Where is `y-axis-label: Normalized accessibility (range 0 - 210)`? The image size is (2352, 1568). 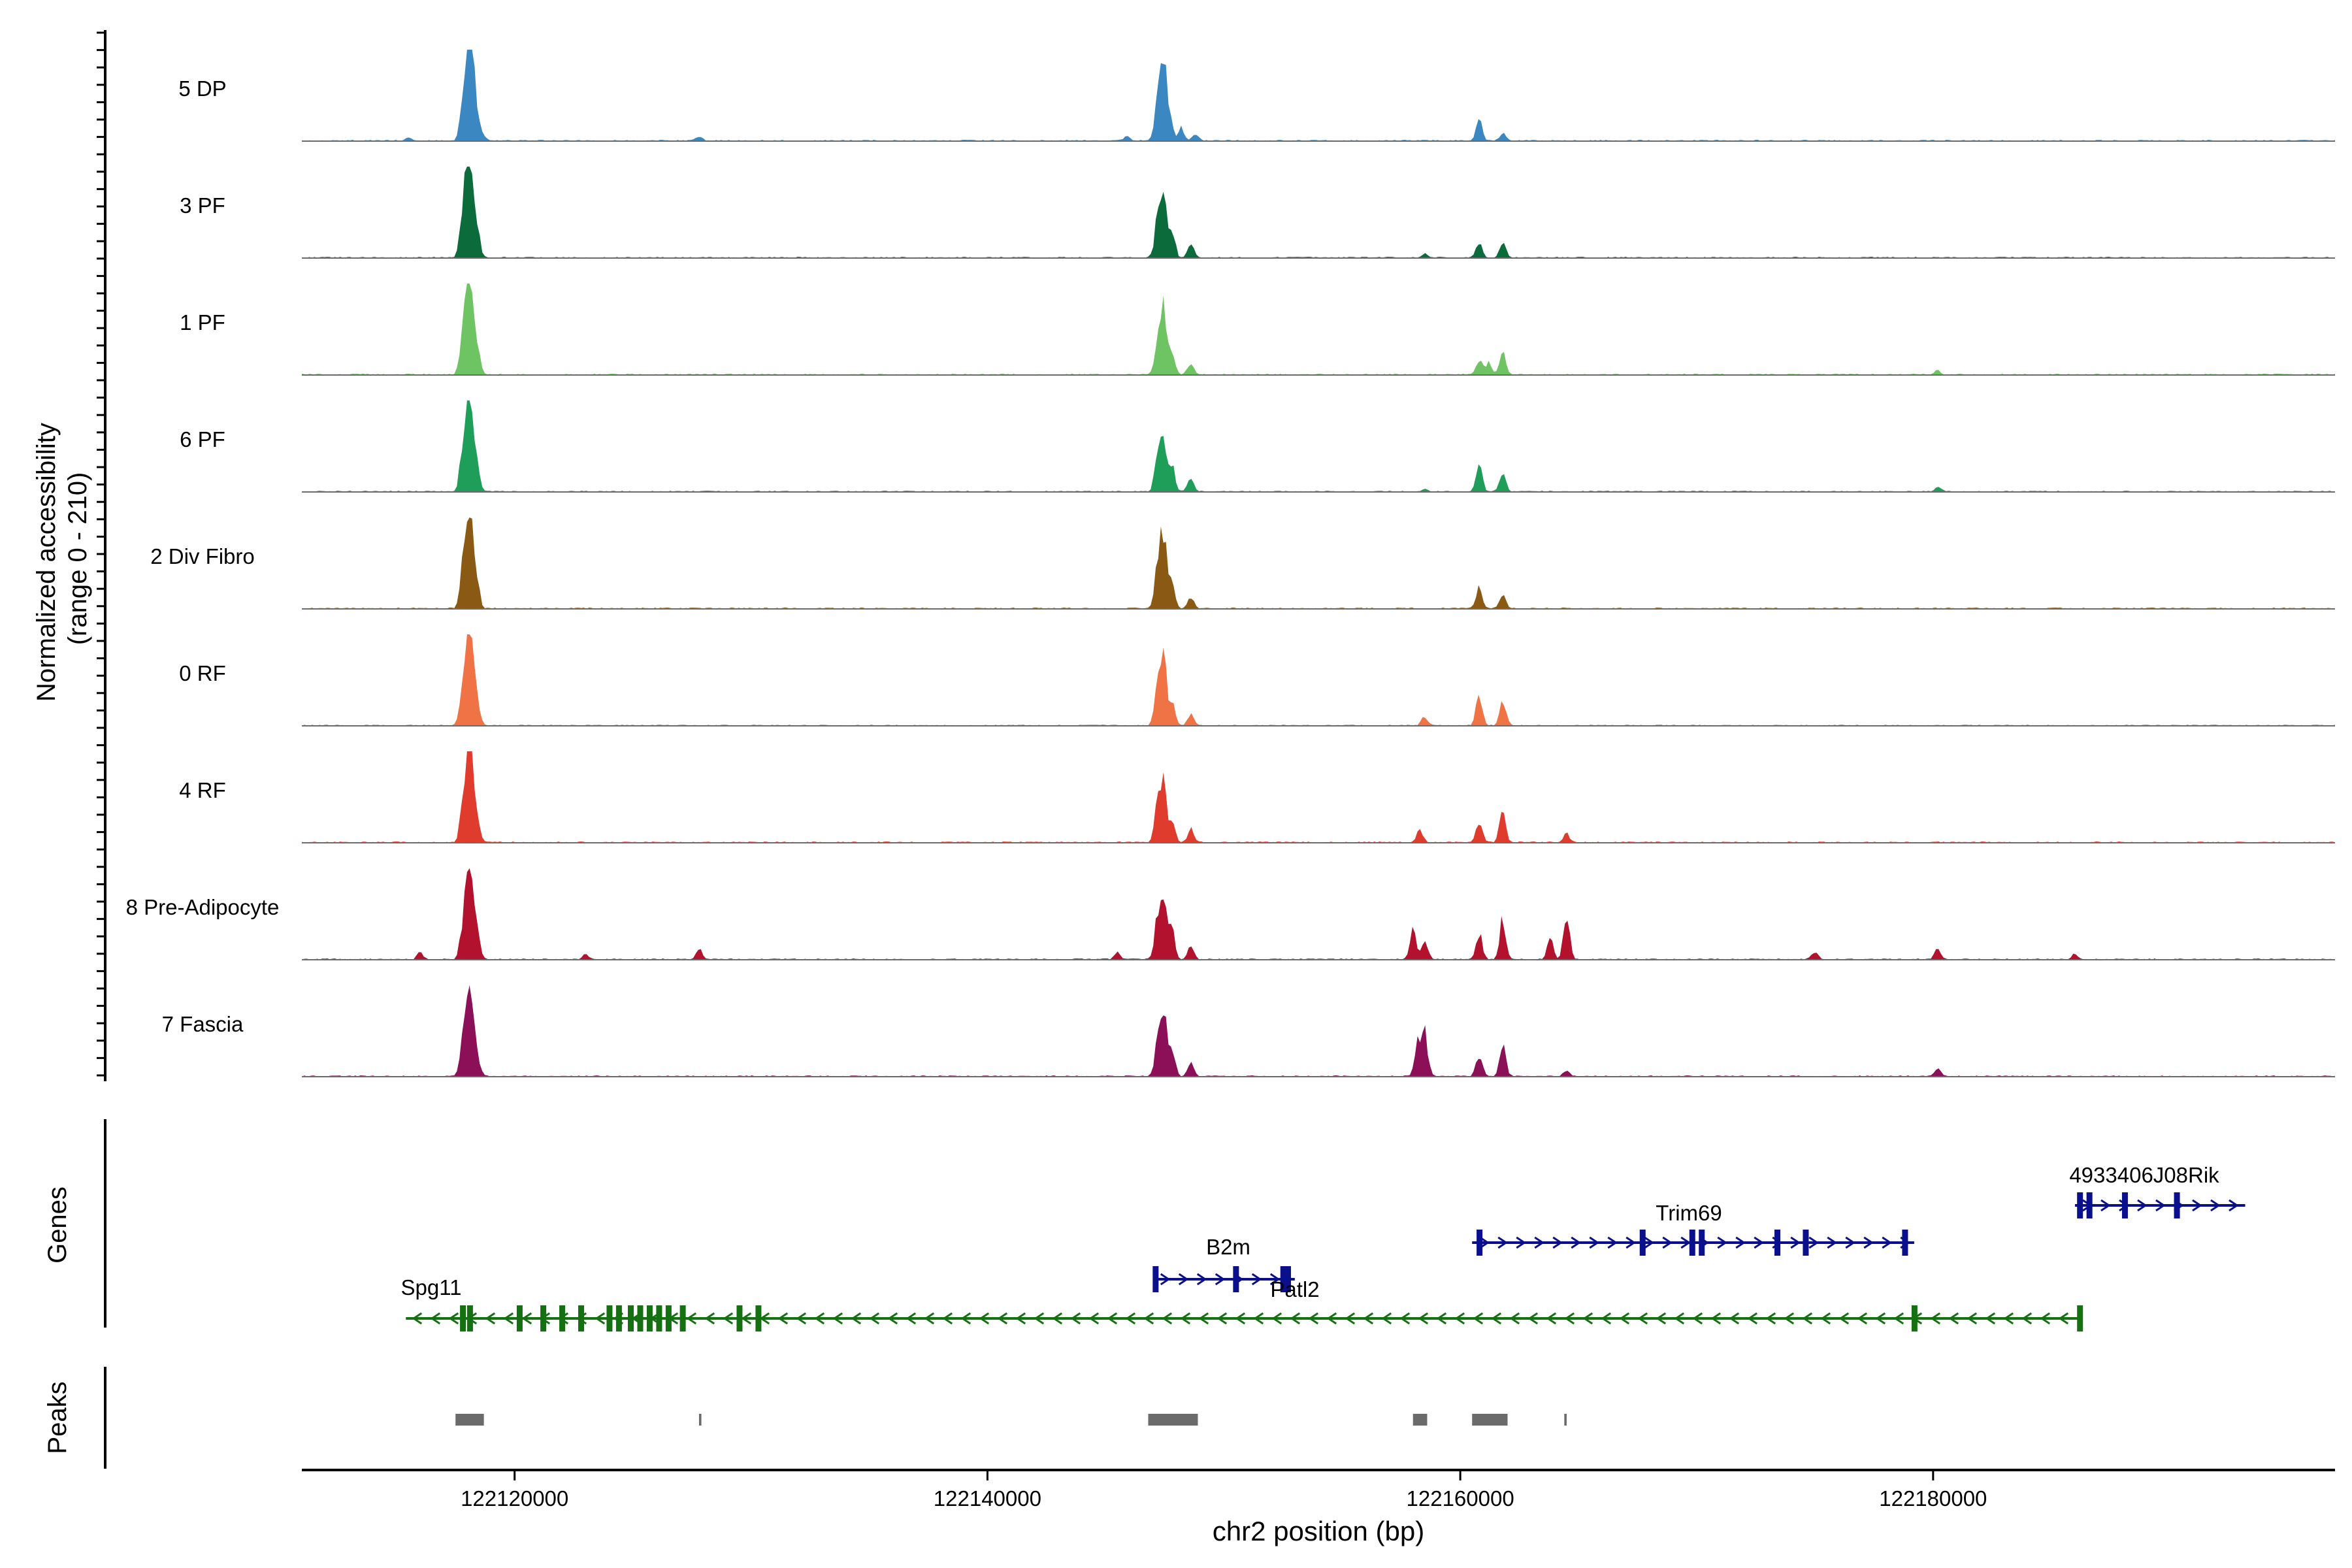 y-axis-label: Normalized accessibility (range 0 - 210) is located at coordinates (62, 559).